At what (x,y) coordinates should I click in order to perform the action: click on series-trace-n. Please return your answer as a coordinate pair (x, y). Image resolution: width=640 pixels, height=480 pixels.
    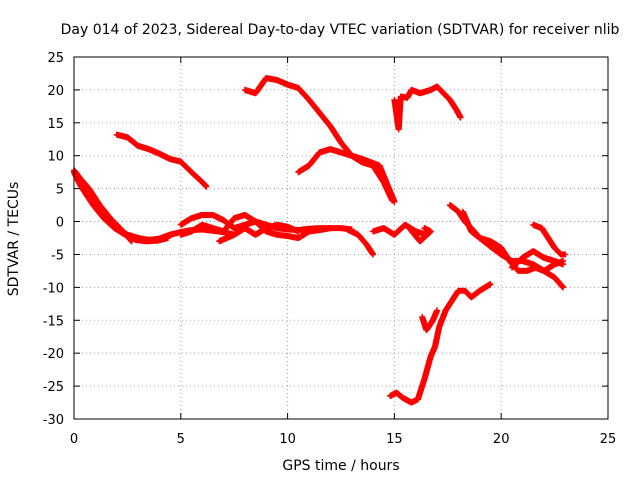
    Looking at the image, I should click on (397, 118).